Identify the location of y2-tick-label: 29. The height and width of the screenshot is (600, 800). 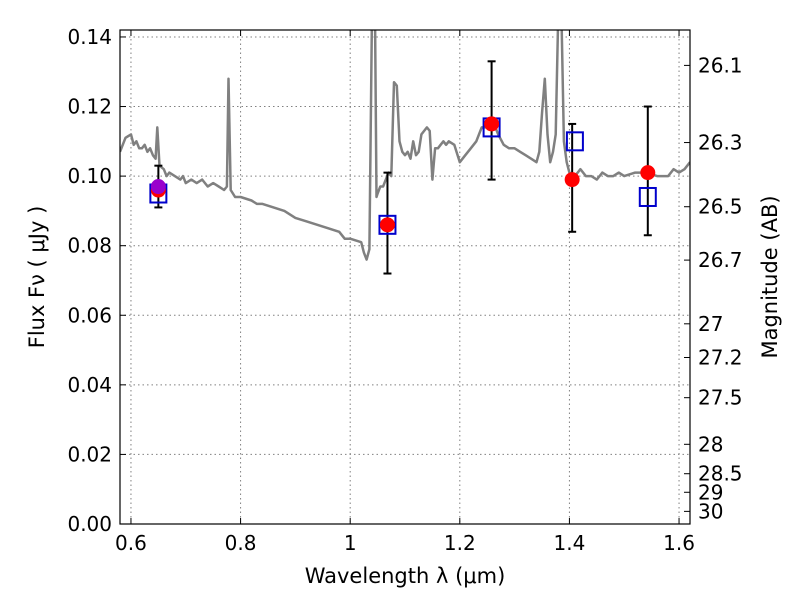
(710, 492).